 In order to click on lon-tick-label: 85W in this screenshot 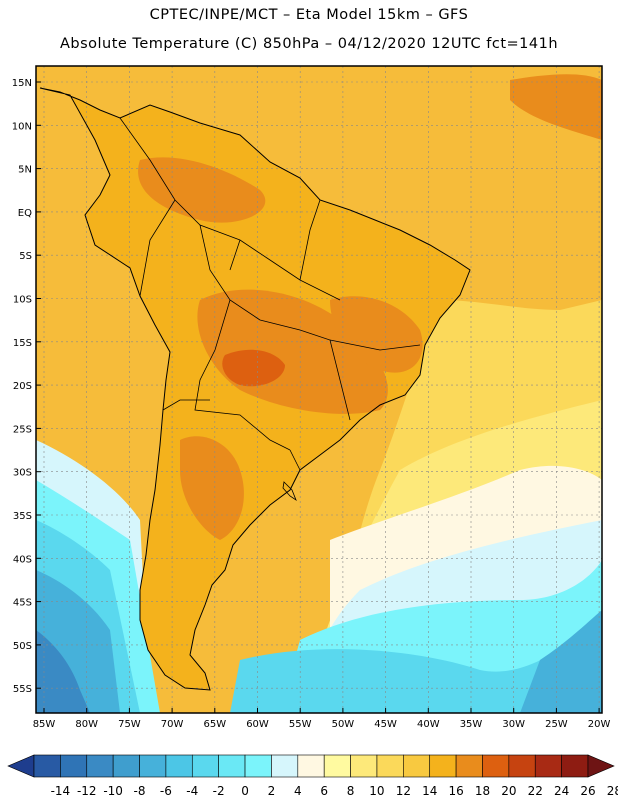, I will do `click(44, 724)`.